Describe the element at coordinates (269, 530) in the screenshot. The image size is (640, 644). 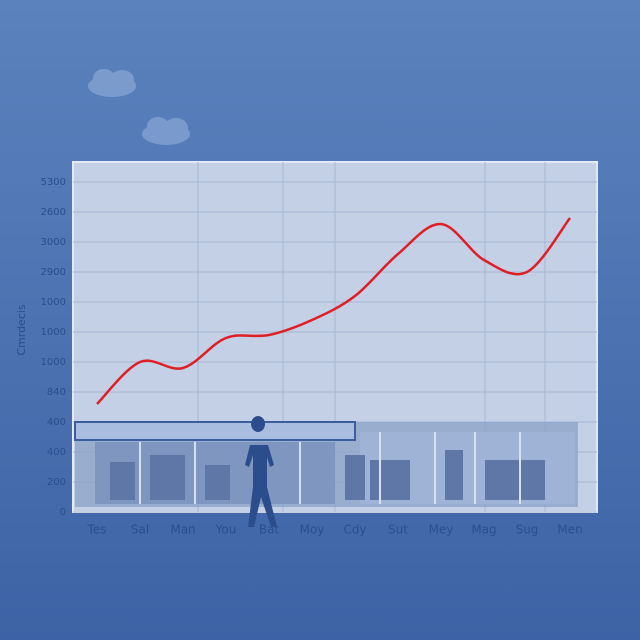
I see `x-tick-label: Bat` at that location.